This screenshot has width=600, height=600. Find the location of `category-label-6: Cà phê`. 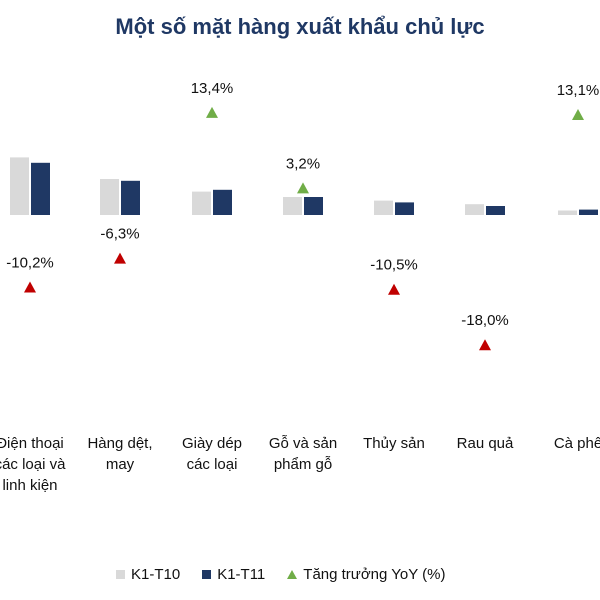

category-label-6: Cà phê is located at coordinates (564, 443).